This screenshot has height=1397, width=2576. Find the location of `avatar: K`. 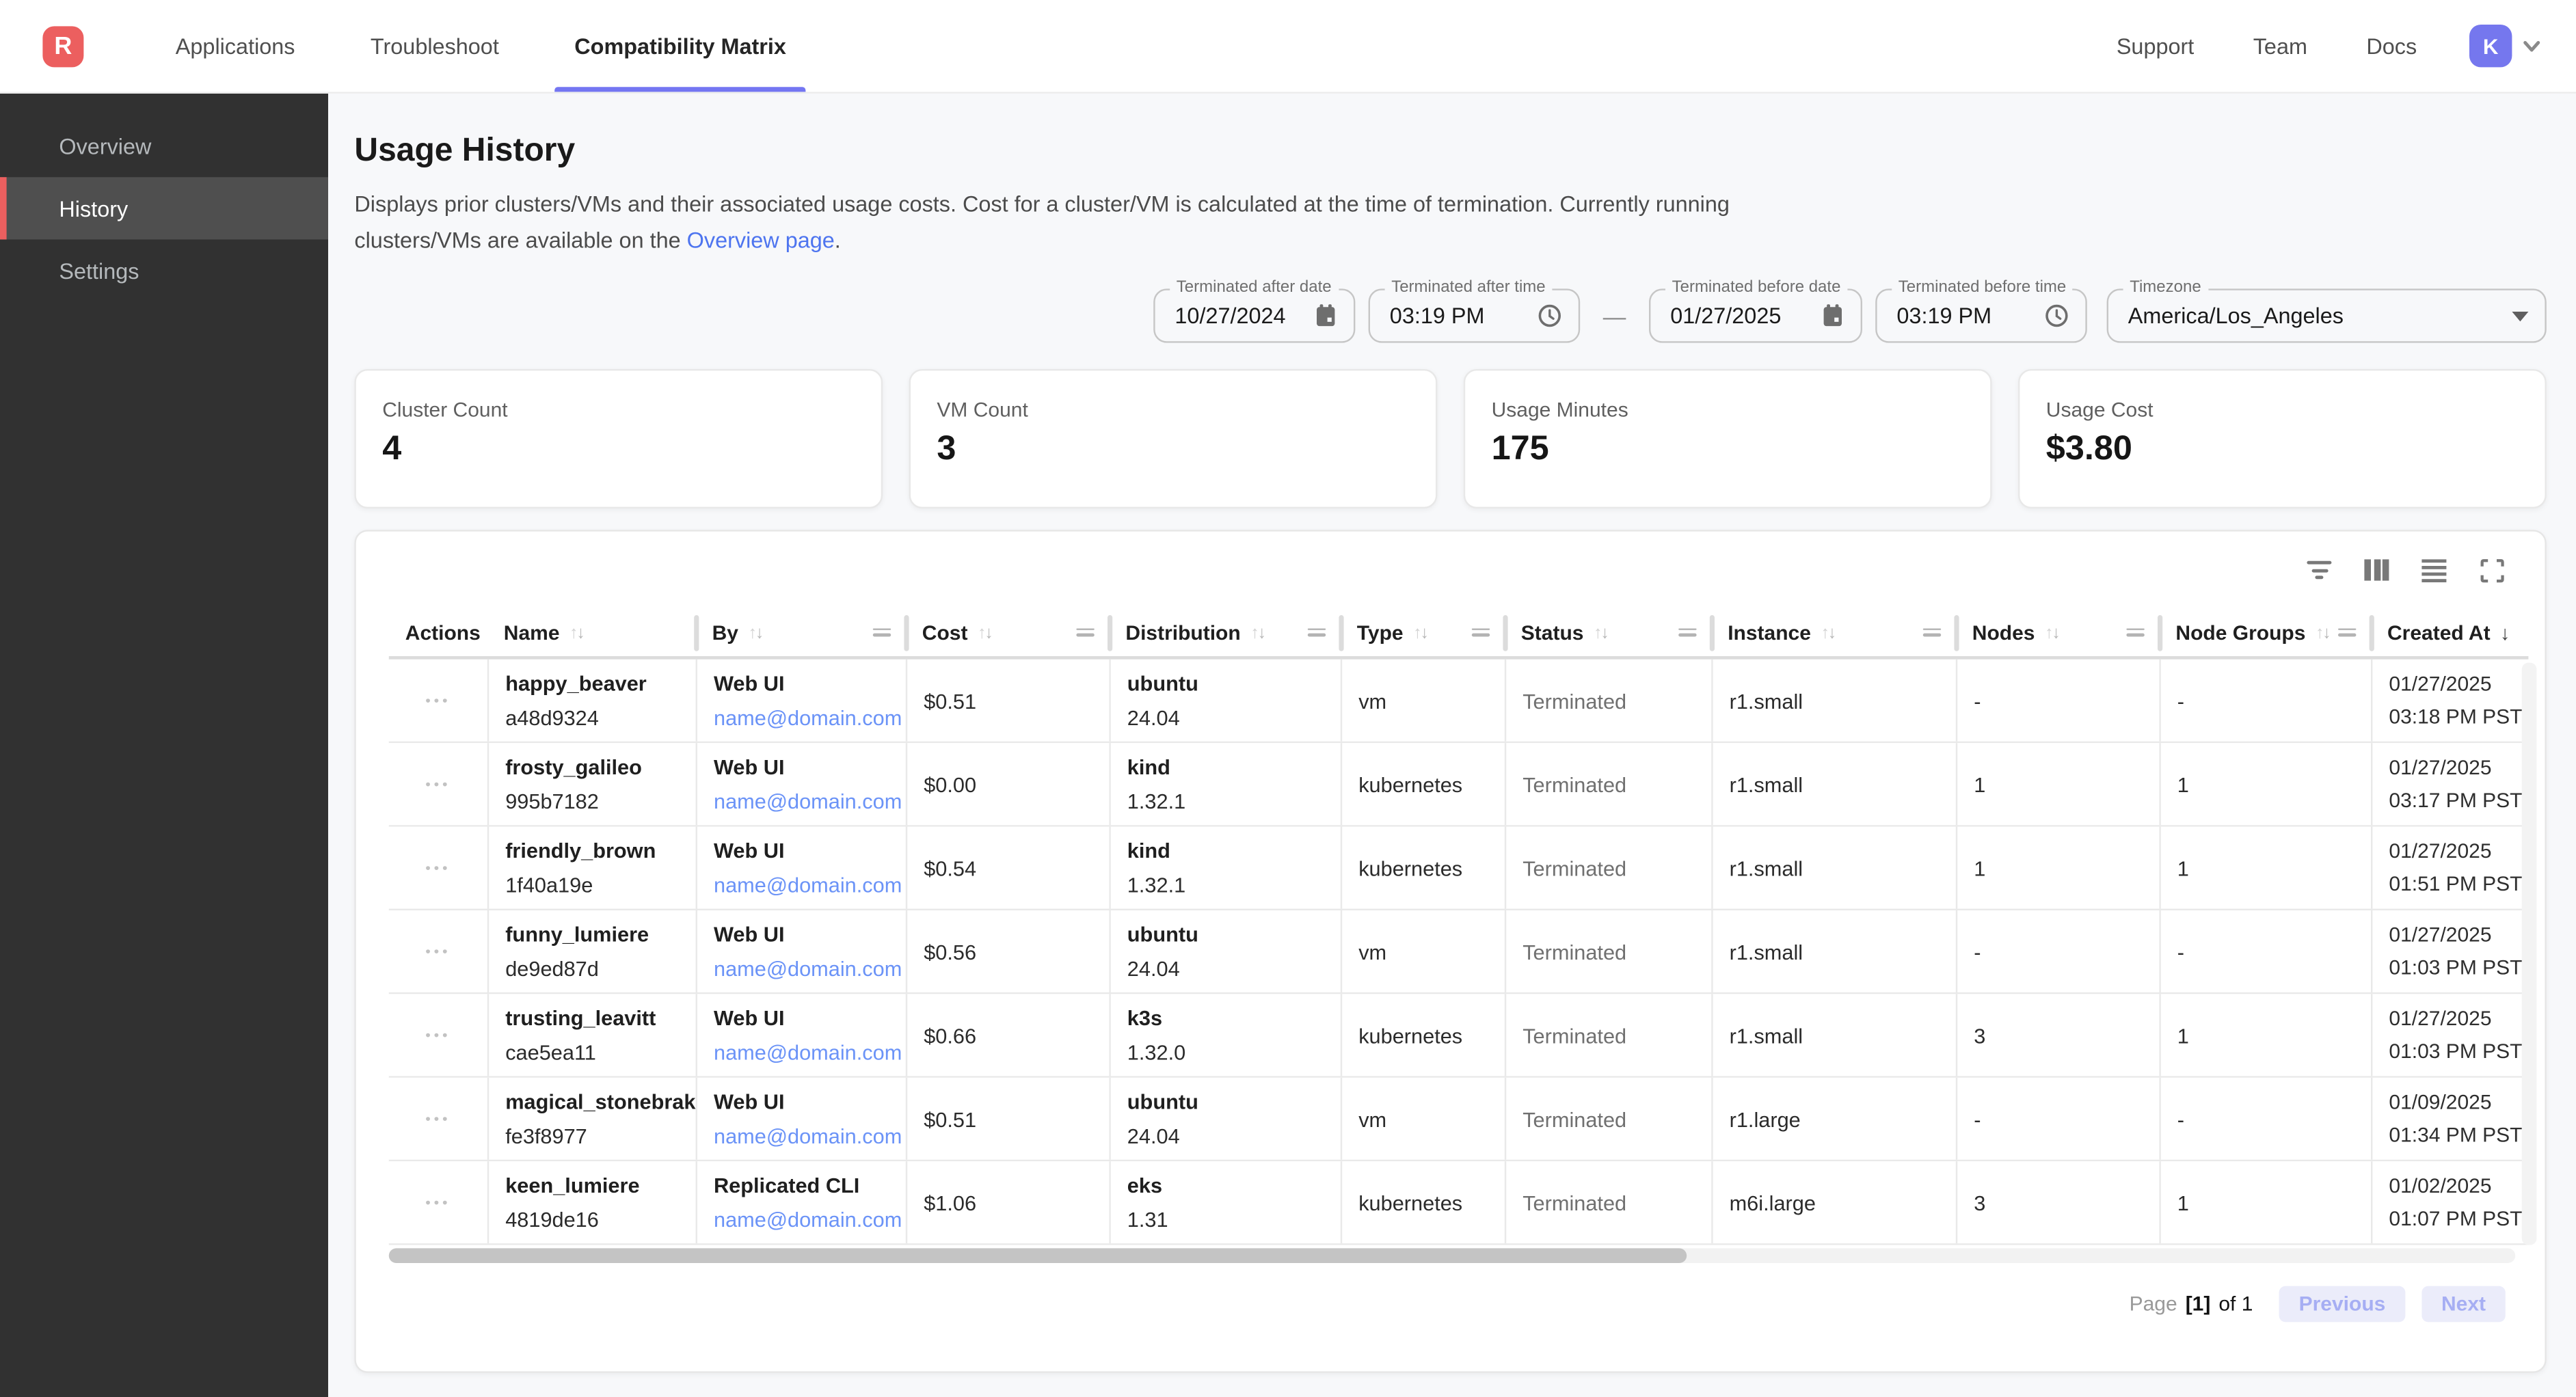

avatar: K is located at coordinates (2490, 46).